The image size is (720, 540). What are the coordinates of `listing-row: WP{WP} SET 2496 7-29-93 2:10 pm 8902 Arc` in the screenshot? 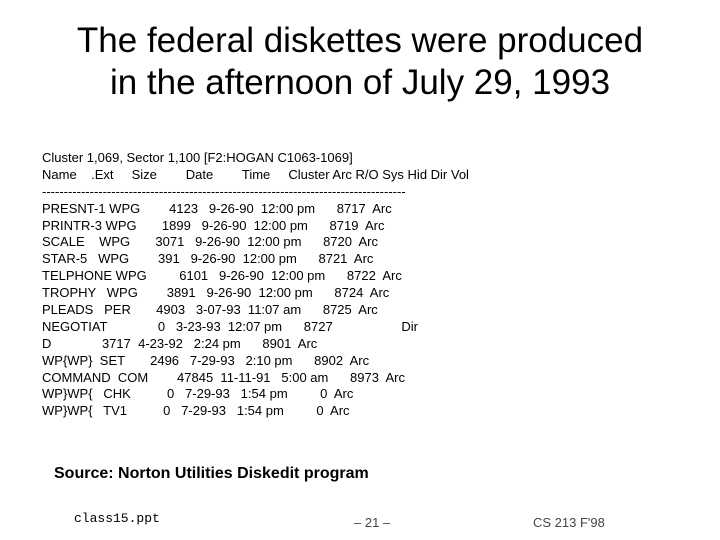 It's located at (206, 360).